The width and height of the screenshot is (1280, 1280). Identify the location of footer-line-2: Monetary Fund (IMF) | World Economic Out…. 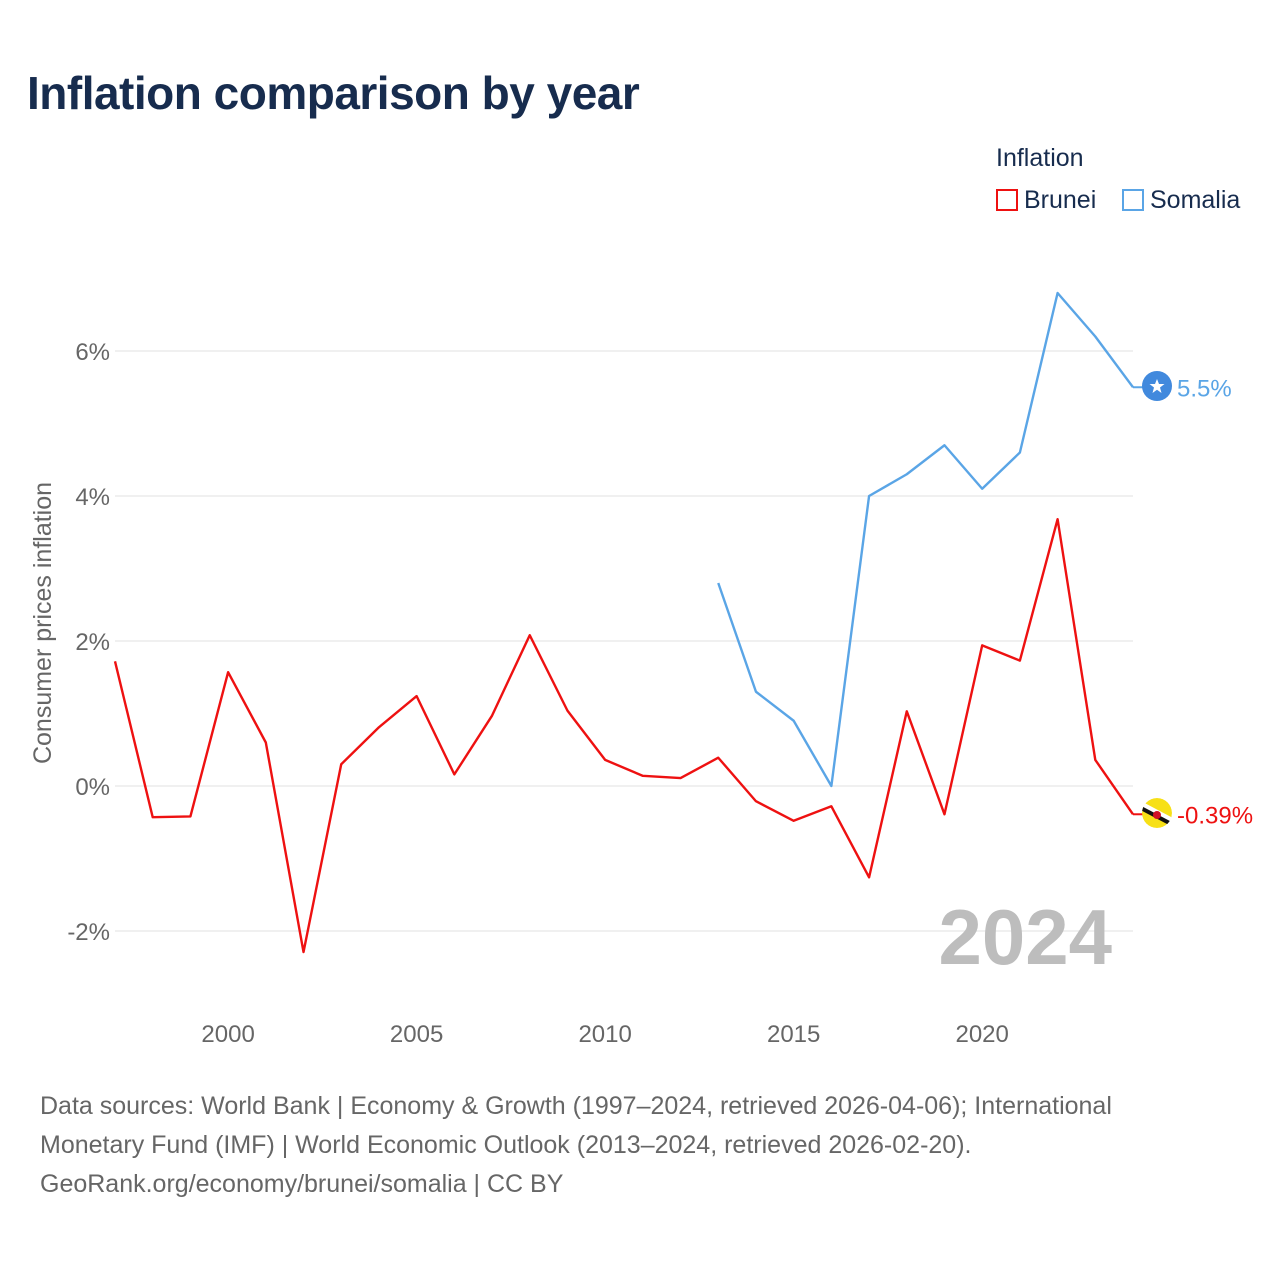
(506, 1145).